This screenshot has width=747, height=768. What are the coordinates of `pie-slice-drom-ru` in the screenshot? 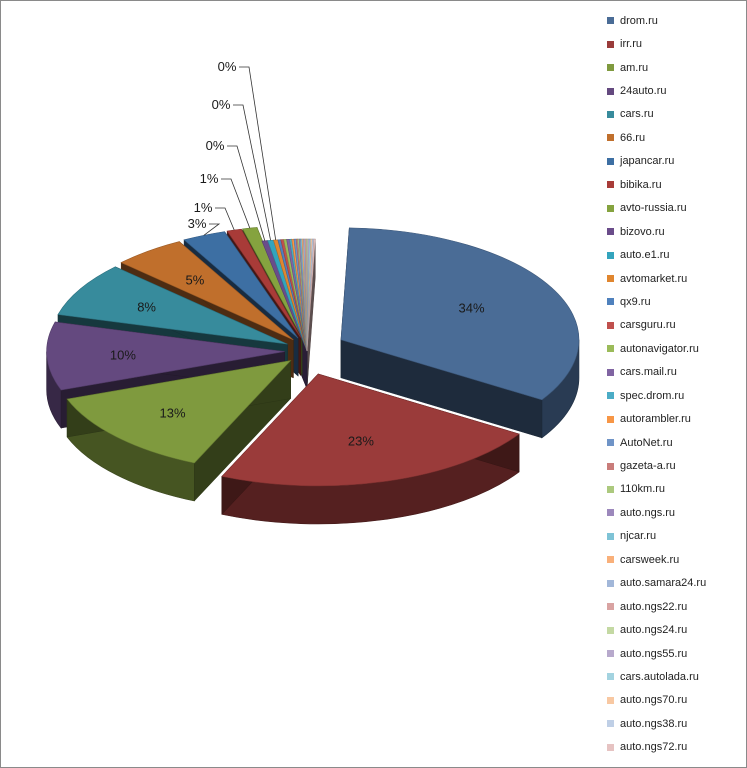 It's located at (460, 314).